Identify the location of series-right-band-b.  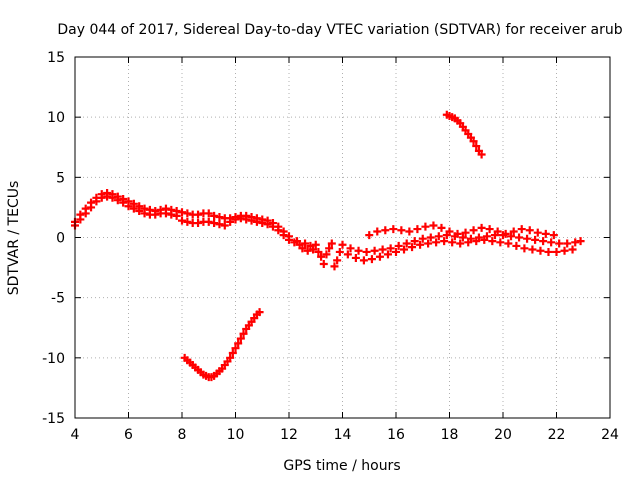
(460, 250).